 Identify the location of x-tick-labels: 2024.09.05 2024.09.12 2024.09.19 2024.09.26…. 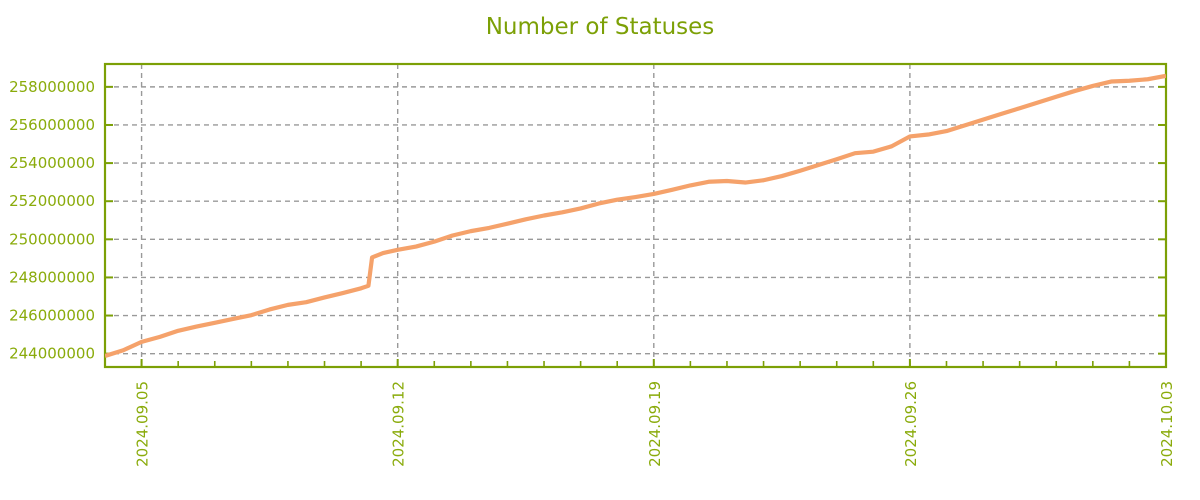
(655, 424).